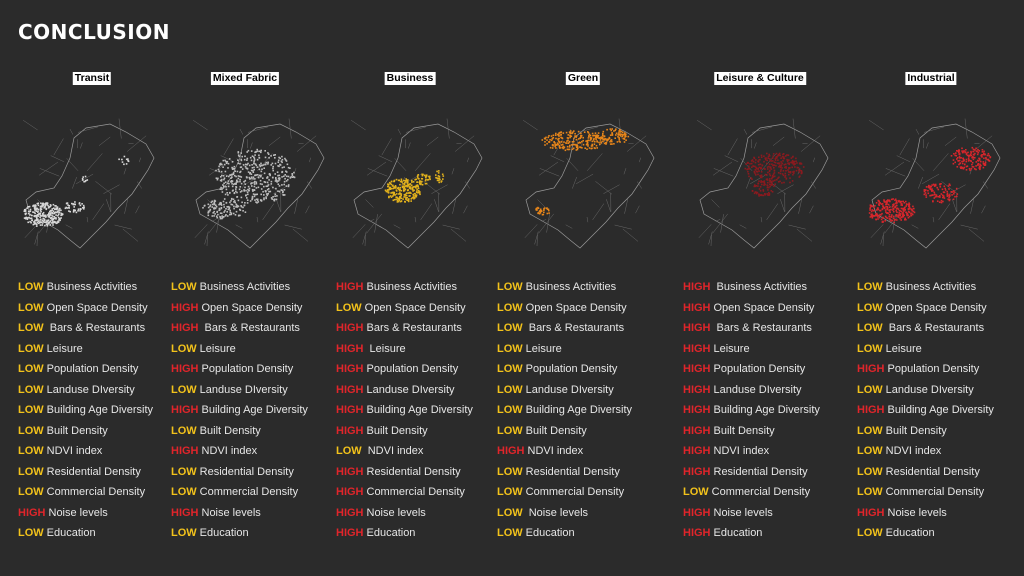 The height and width of the screenshot is (576, 1024). I want to click on column-title: Mixed Fabric, so click(245, 78).